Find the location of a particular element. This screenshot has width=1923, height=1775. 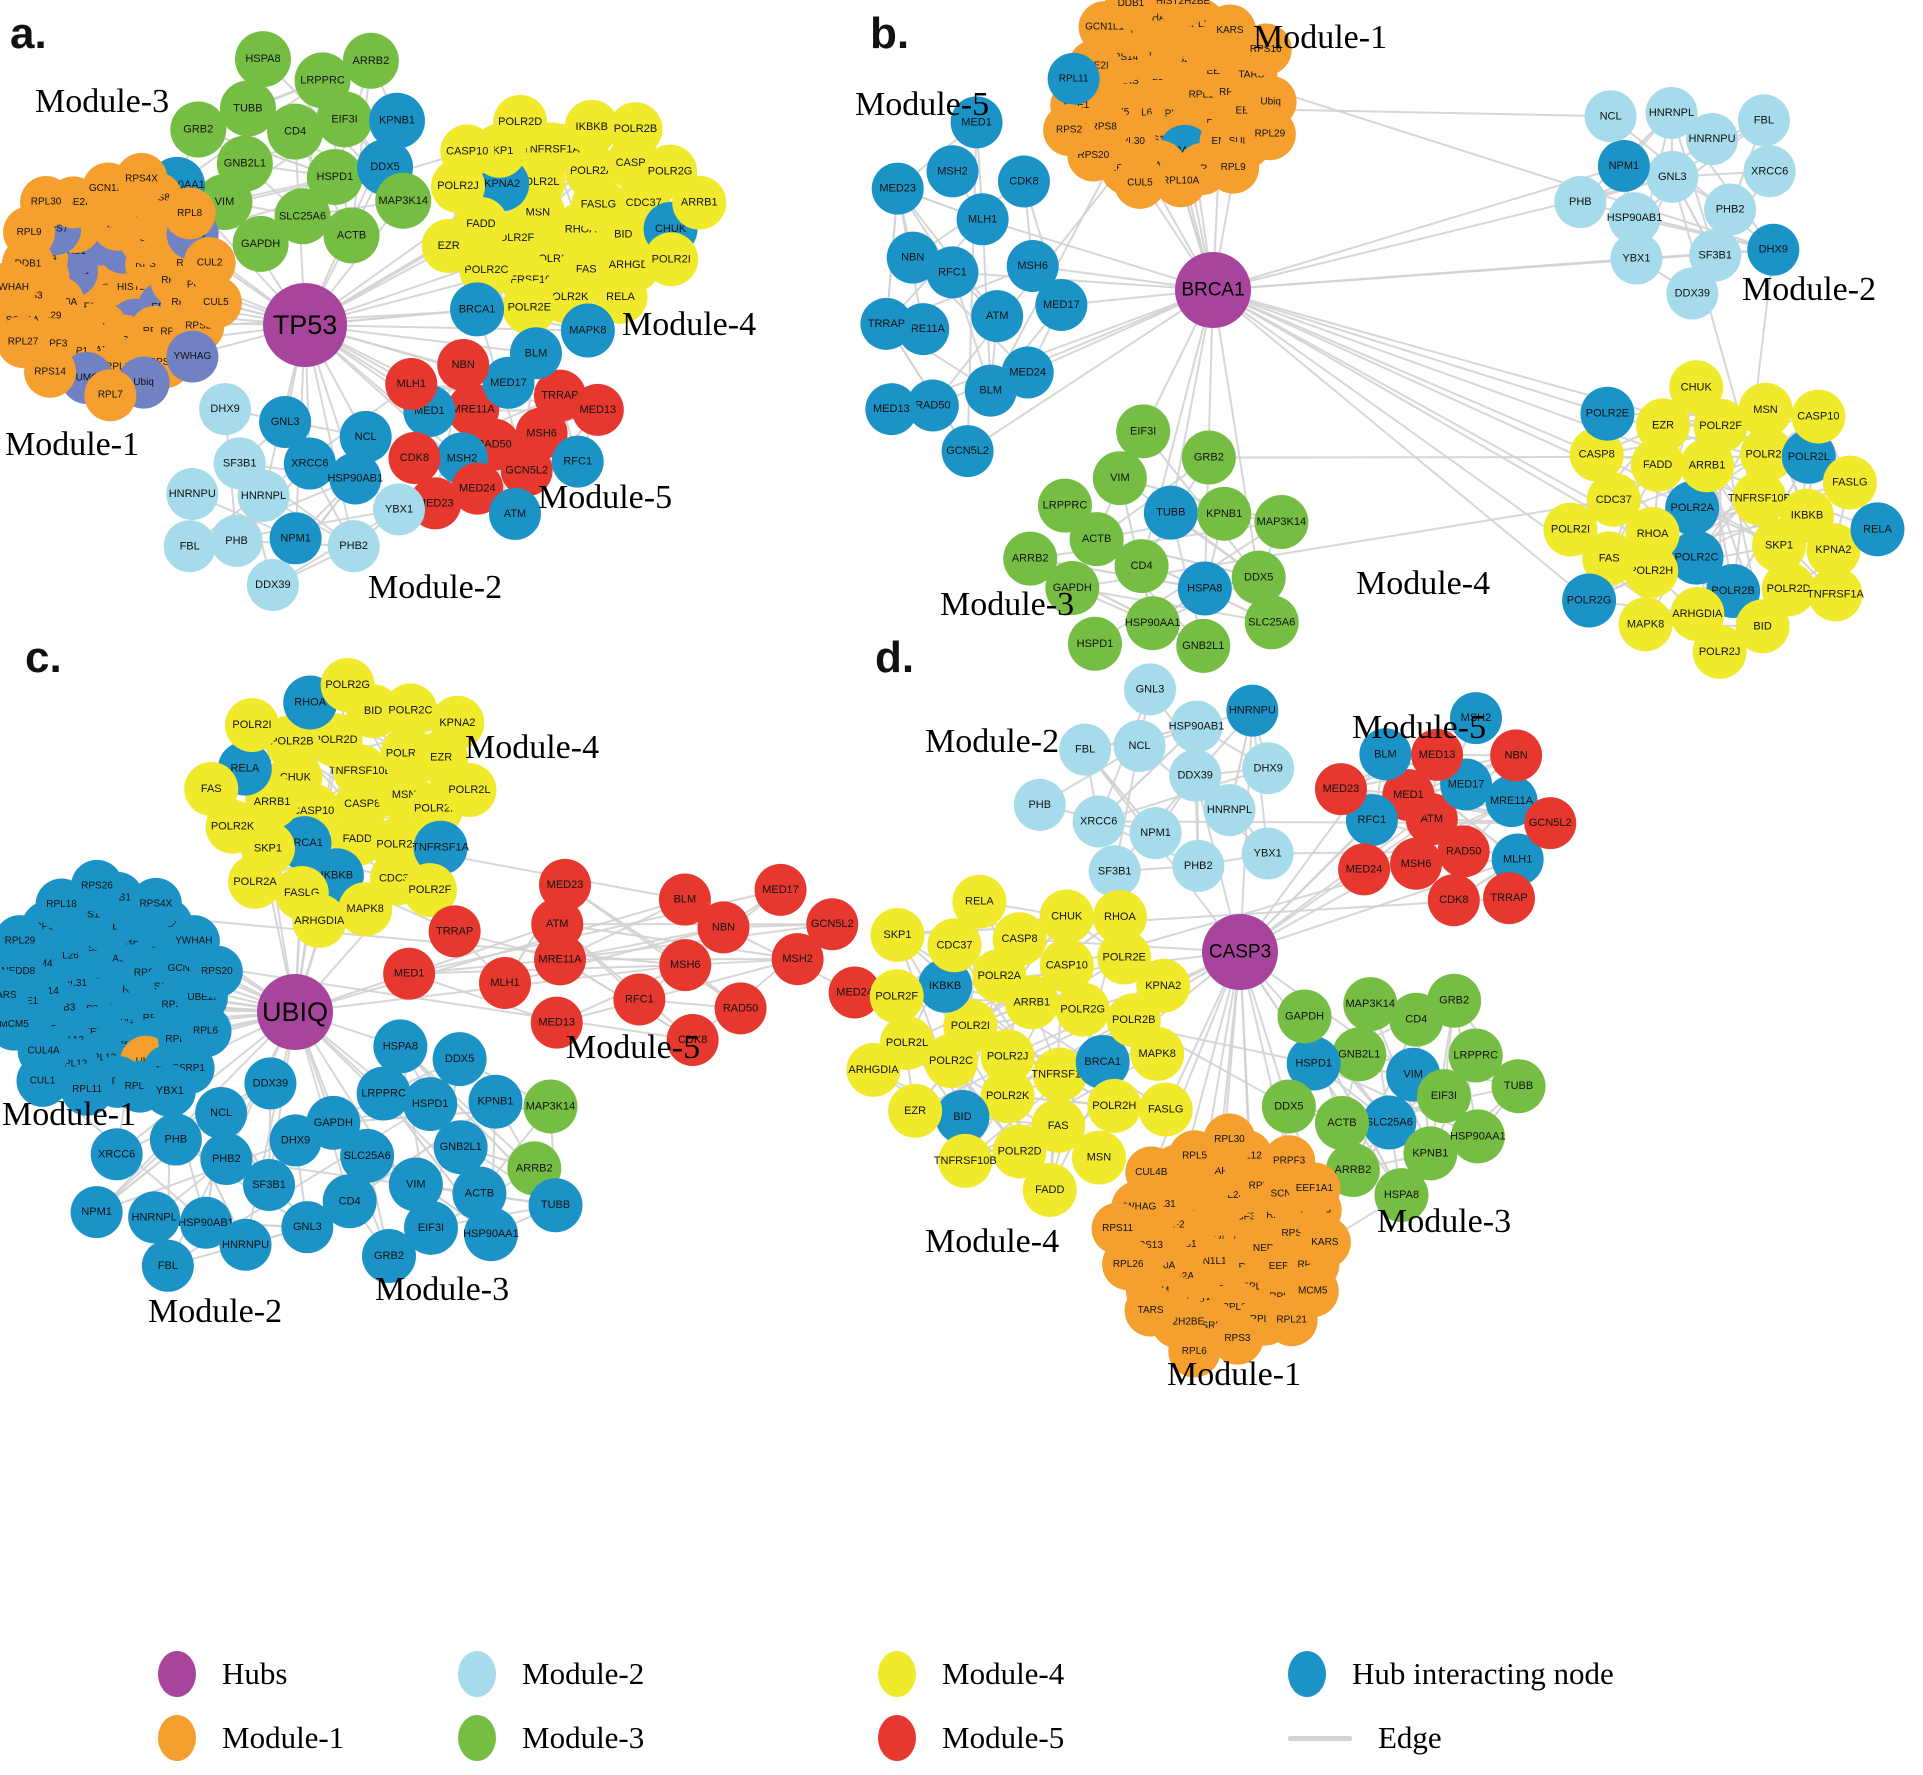

gene-node-hnrnpl is located at coordinates (1671, 112).